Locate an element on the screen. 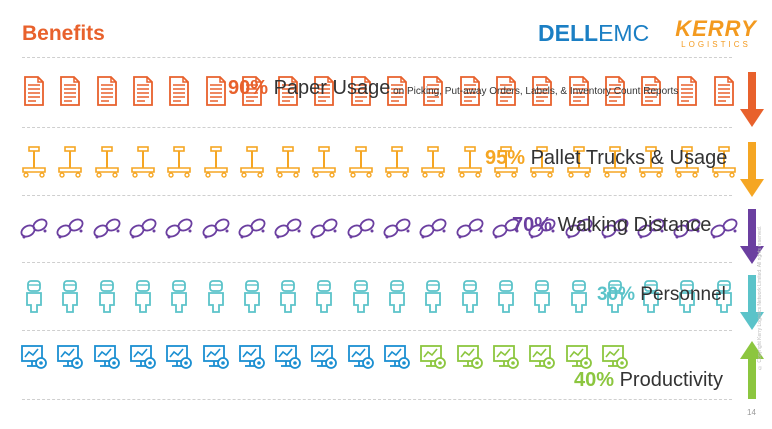 The image size is (772, 429). benefit-label: 70% Walking Distance is located at coordinates (611, 225).